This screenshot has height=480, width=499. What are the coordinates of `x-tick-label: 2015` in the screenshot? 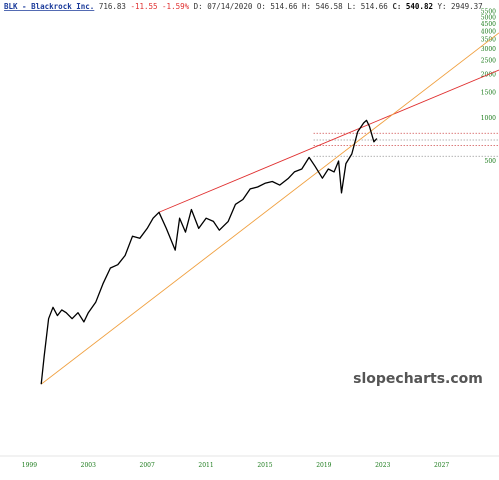 It's located at (264, 465).